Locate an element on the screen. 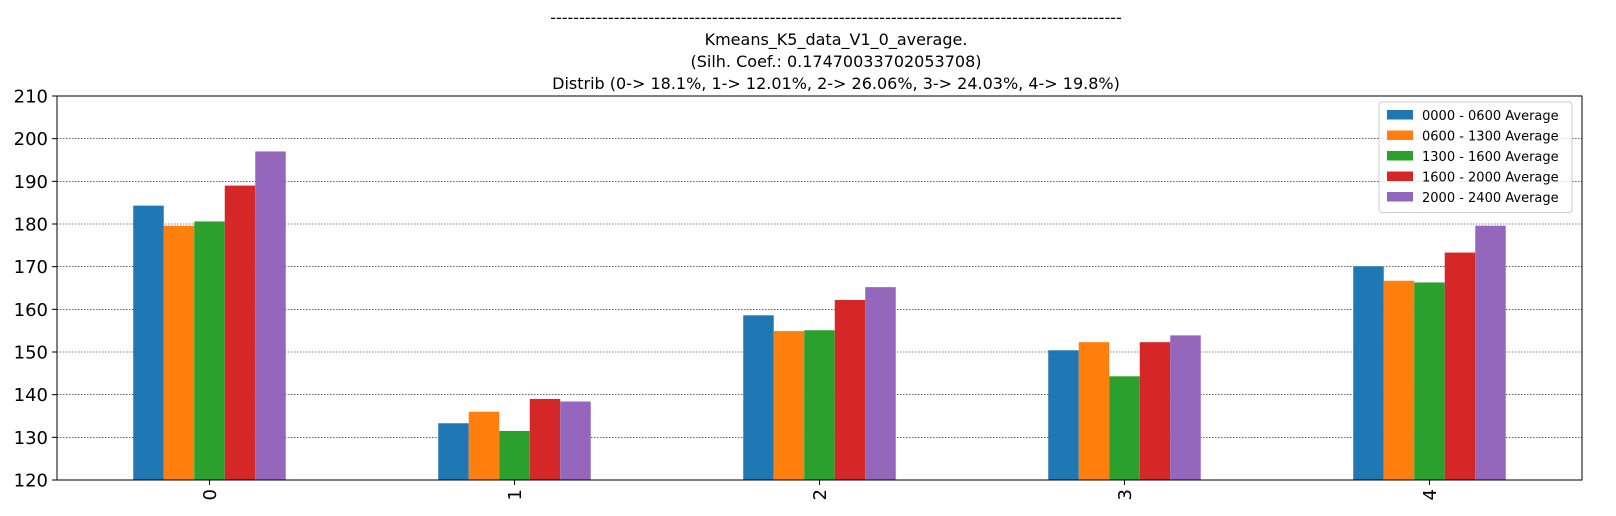  legend-label-3: 1600 - 2000 Average is located at coordinates (1490, 178).